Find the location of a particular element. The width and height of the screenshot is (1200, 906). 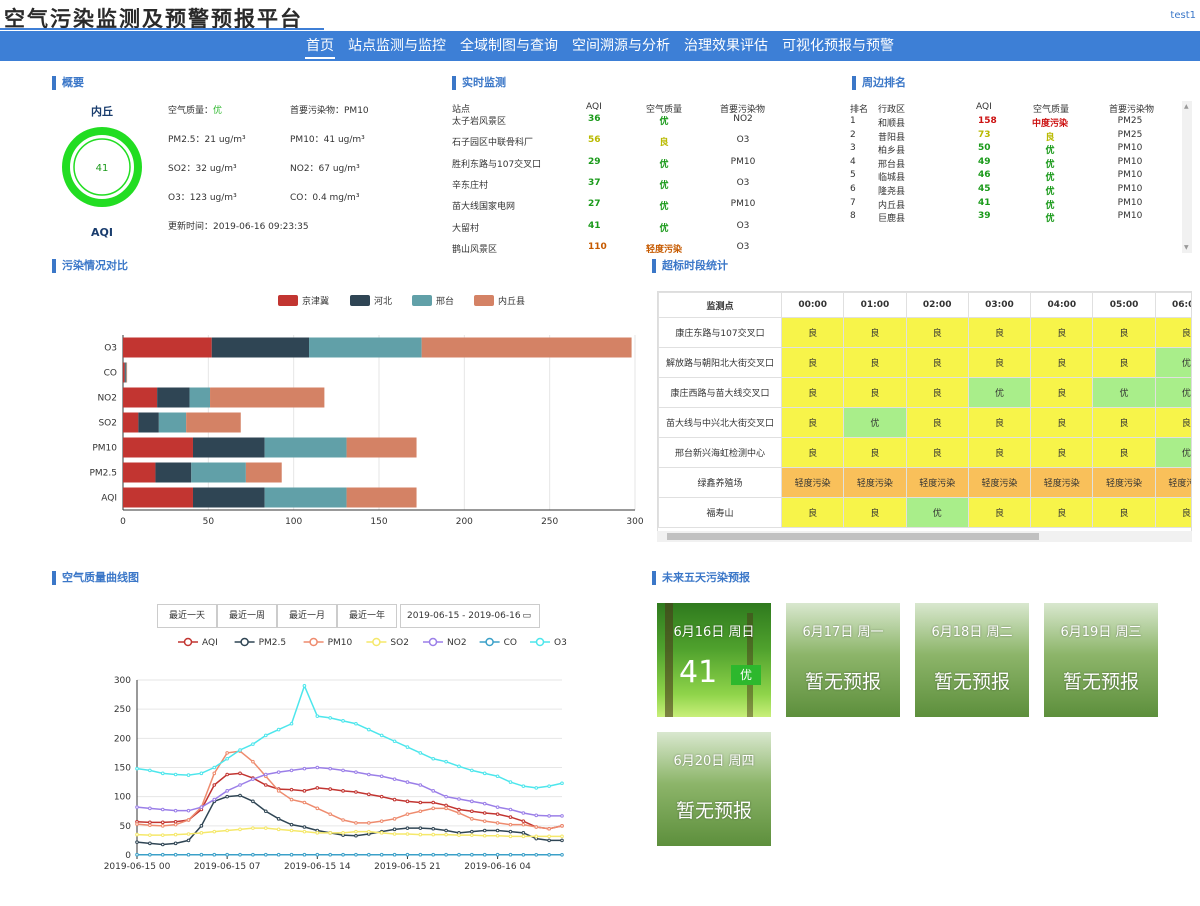

ranking-district: 巨鹿县 is located at coordinates (892, 219).